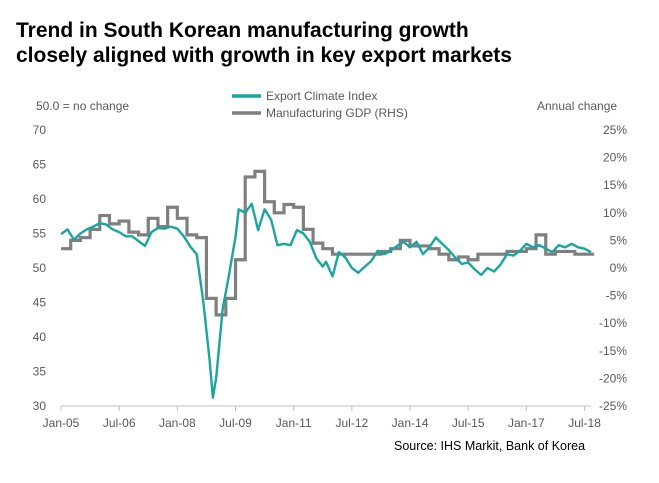 Image resolution: width=659 pixels, height=483 pixels. Describe the element at coordinates (613, 323) in the screenshot. I see `y-right-tick-label: -10%` at that location.